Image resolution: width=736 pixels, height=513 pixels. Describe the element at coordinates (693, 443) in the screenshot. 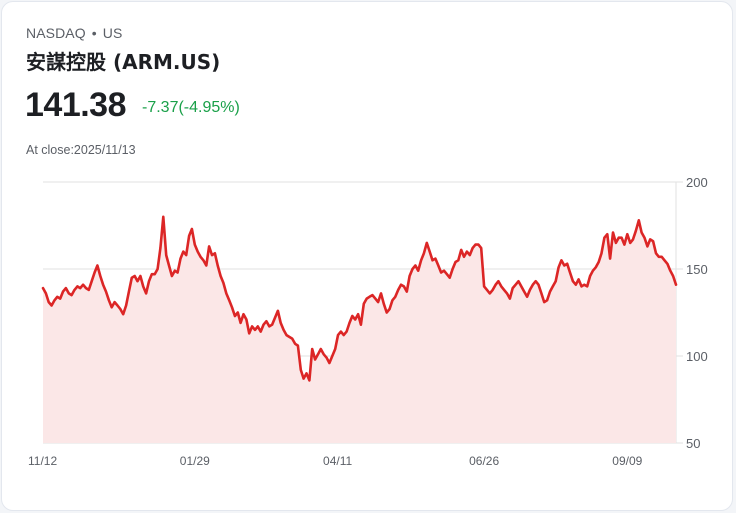

I see `y-tick-label: 50` at that location.